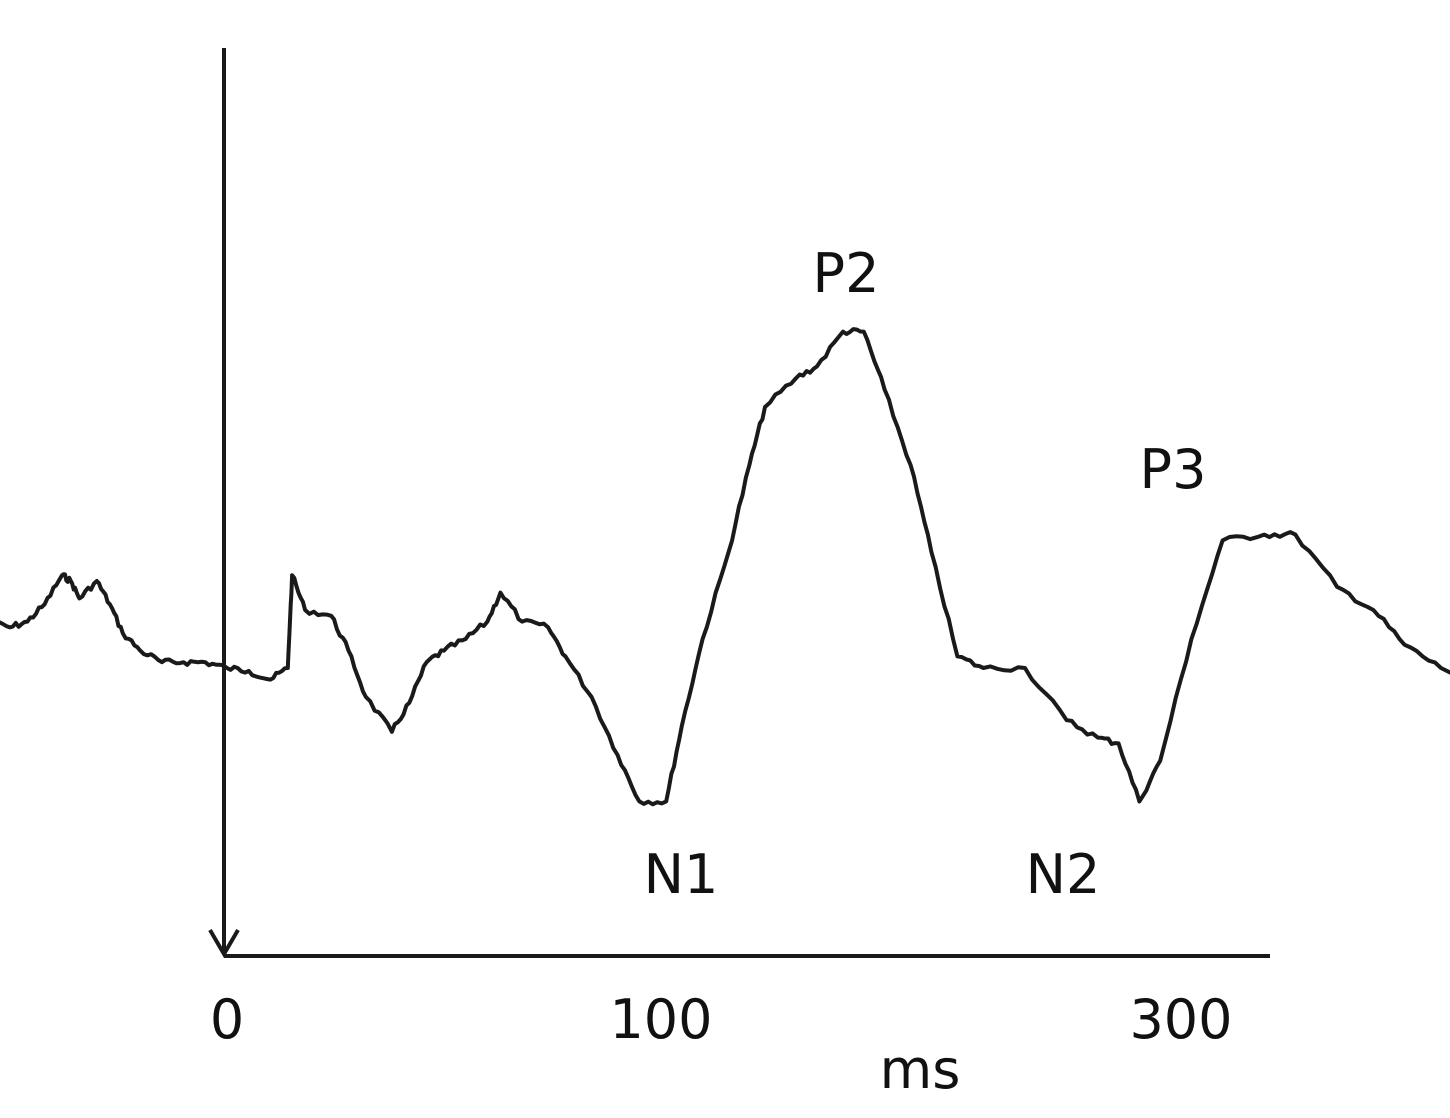  I want to click on x-tick-label-100: 100, so click(660, 1019).